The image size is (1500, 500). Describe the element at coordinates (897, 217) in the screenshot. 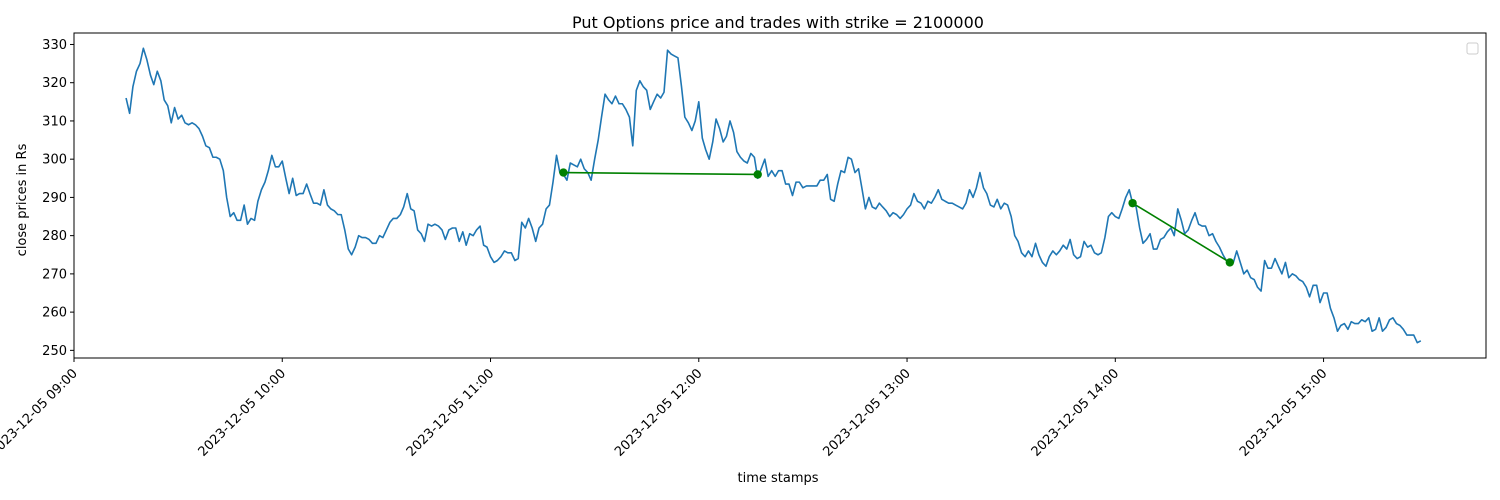

I see `trade-layer` at that location.